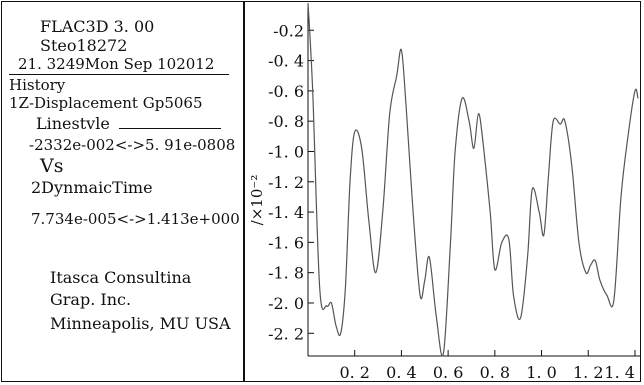 The image size is (644, 385). What do you see at coordinates (286, 333) in the screenshot?
I see `y-tick-label: -2. 2` at bounding box center [286, 333].